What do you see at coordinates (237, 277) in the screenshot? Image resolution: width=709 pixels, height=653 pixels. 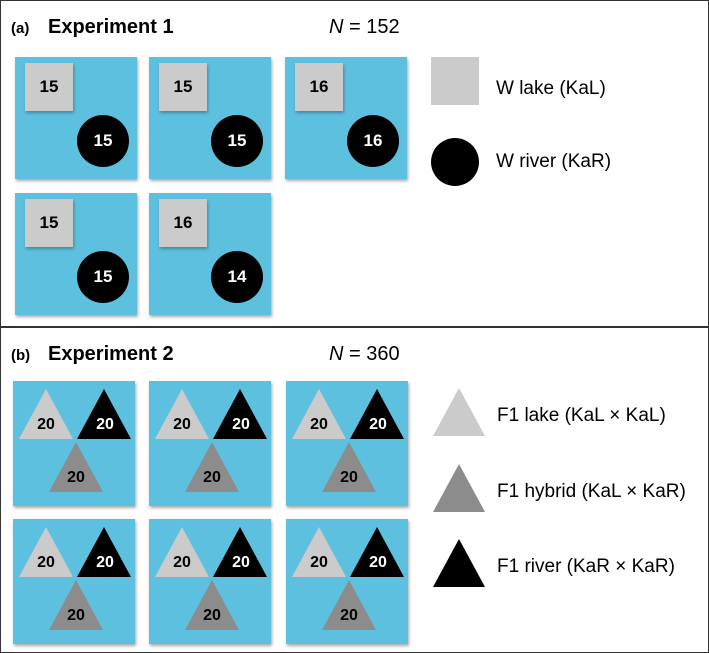 I see `river-fish-circle: 14` at bounding box center [237, 277].